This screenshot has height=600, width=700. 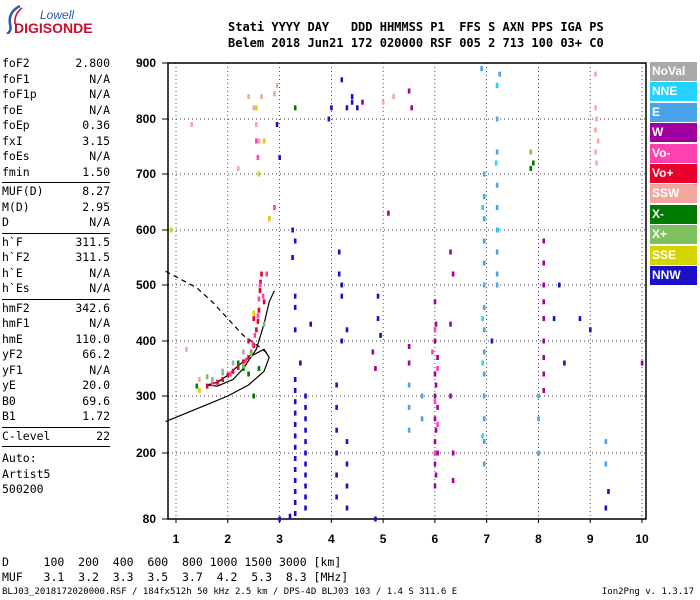 I want to click on auto-version: 500200, so click(x=23, y=489).